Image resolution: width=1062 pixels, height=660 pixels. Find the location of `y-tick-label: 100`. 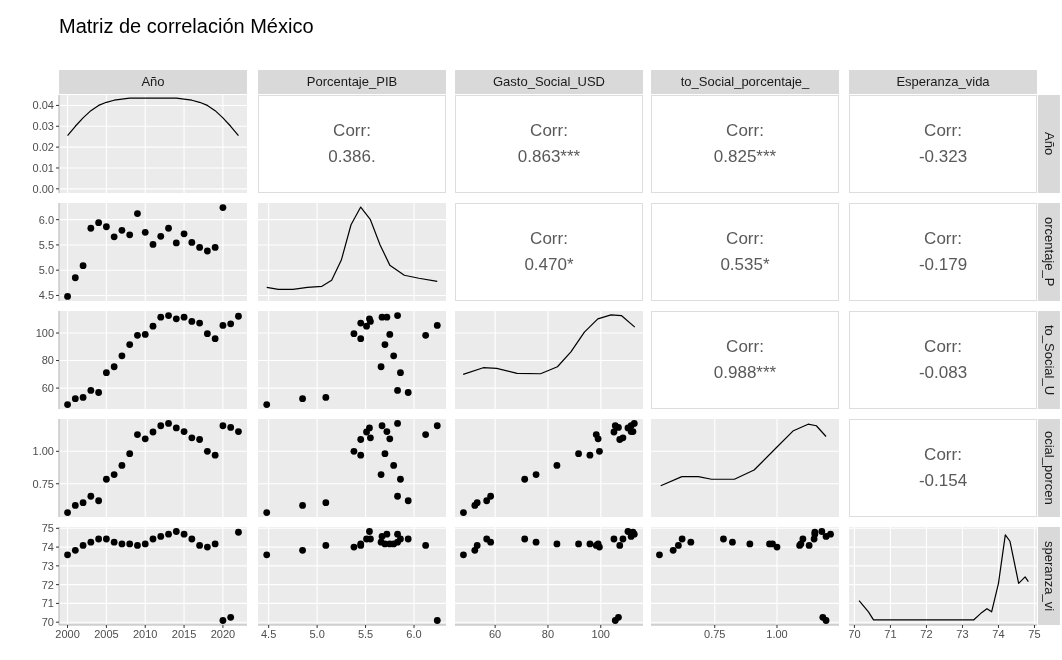

y-tick-label: 100 is located at coordinates (44, 332).